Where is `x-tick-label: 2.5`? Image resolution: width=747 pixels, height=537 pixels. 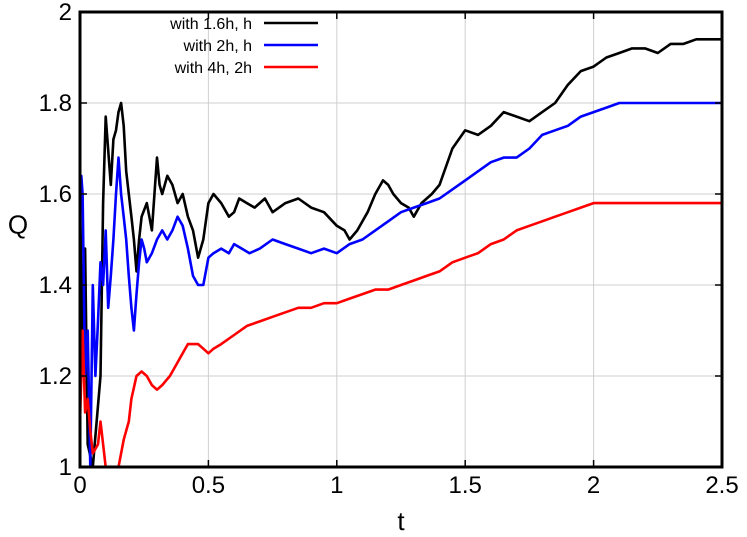 x-tick-label: 2.5 is located at coordinates (721, 485).